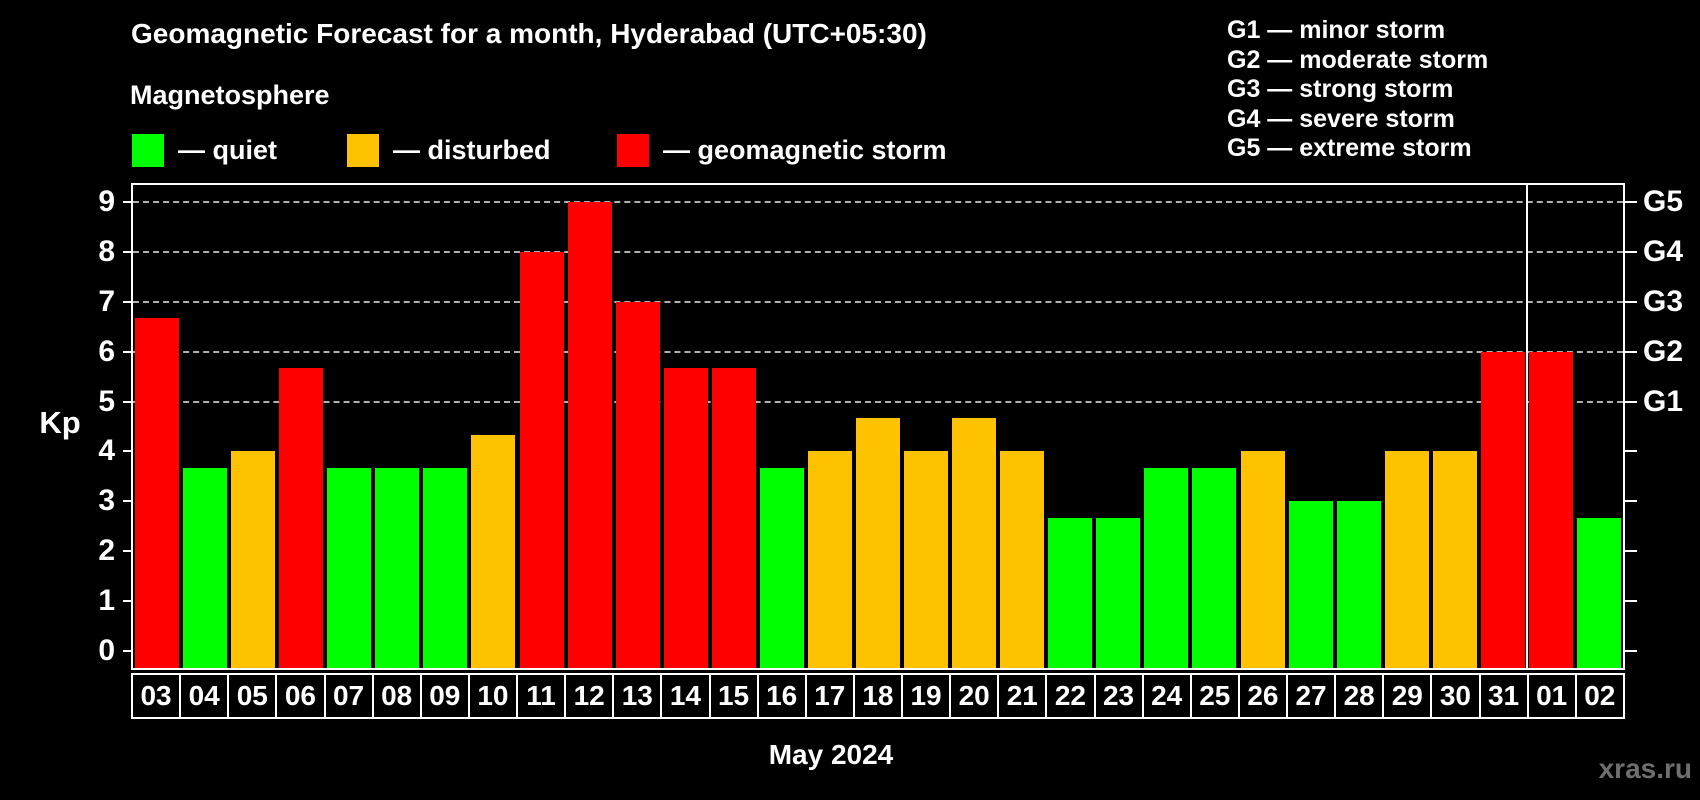 Image resolution: width=1700 pixels, height=800 pixels. Describe the element at coordinates (781, 696) in the screenshot. I see `x-axis-day-label-16: 16` at that location.